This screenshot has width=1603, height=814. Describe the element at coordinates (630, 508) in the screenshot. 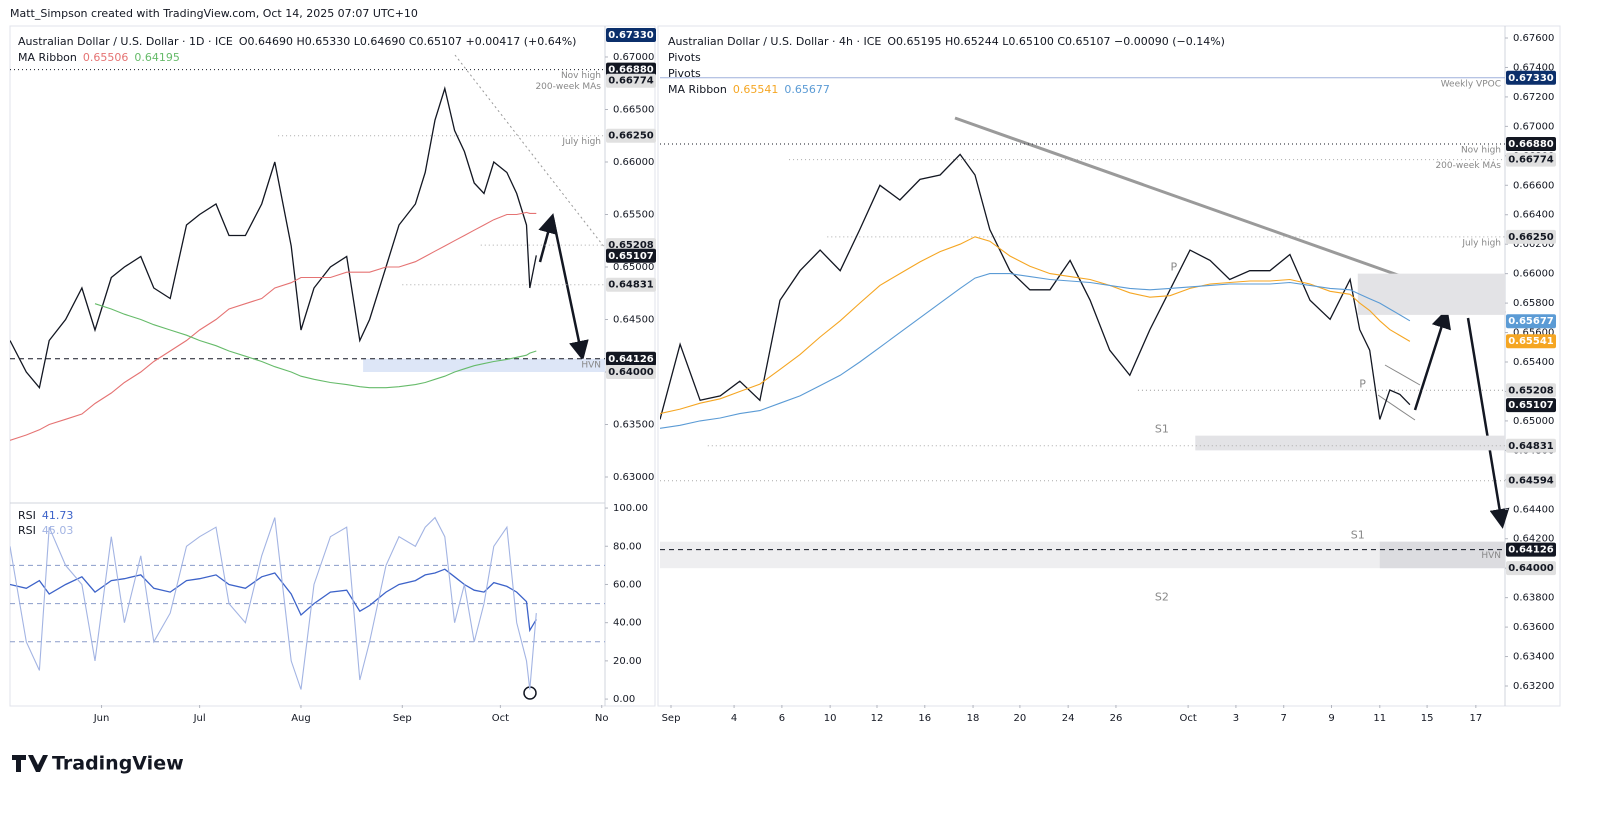

I see `y-tick-label: 100.00` at that location.